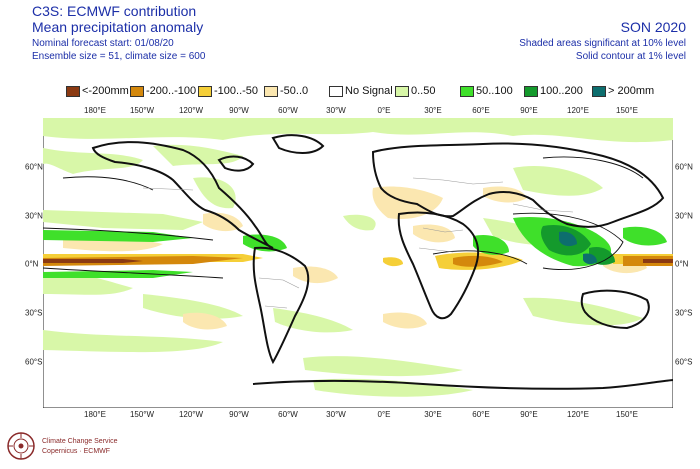 This screenshot has width=700, height=469. Describe the element at coordinates (553, 91) in the screenshot. I see `legend-item-8: 100..200` at that location.